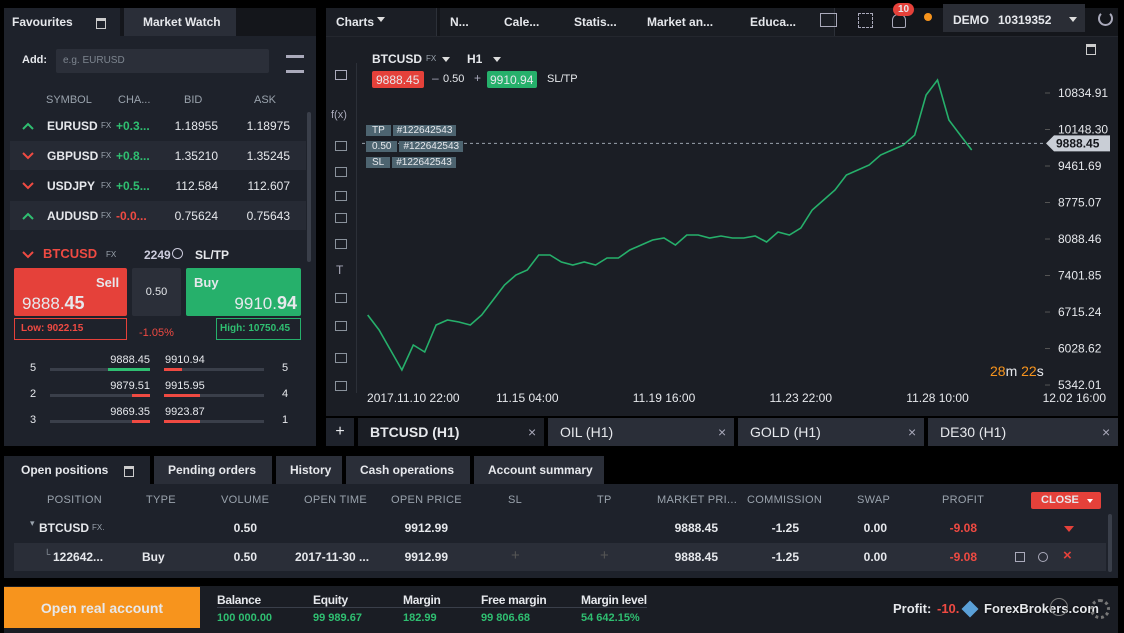 The height and width of the screenshot is (633, 1124). What do you see at coordinates (1080, 312) in the screenshot?
I see `y-tick-label: 6715.24` at bounding box center [1080, 312].